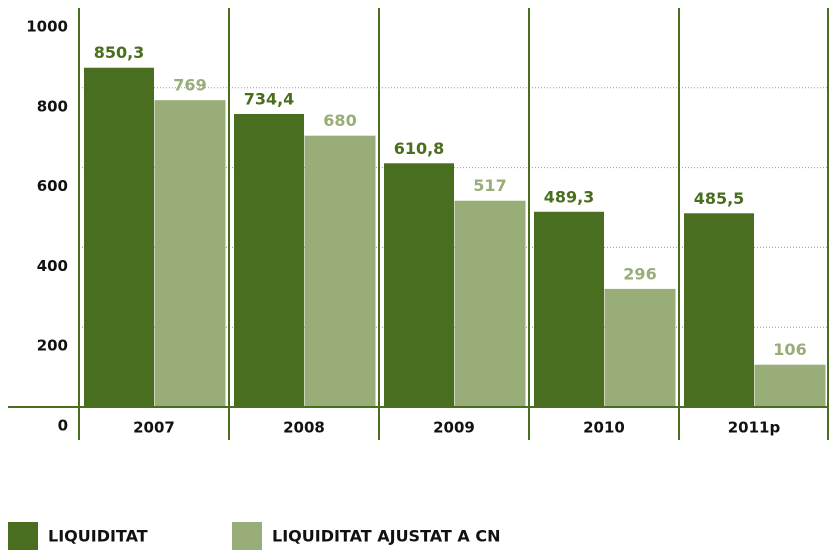 This screenshot has width=829, height=554. Describe the element at coordinates (98, 536) in the screenshot. I see `legend-label: LIQUIDITAT` at that location.